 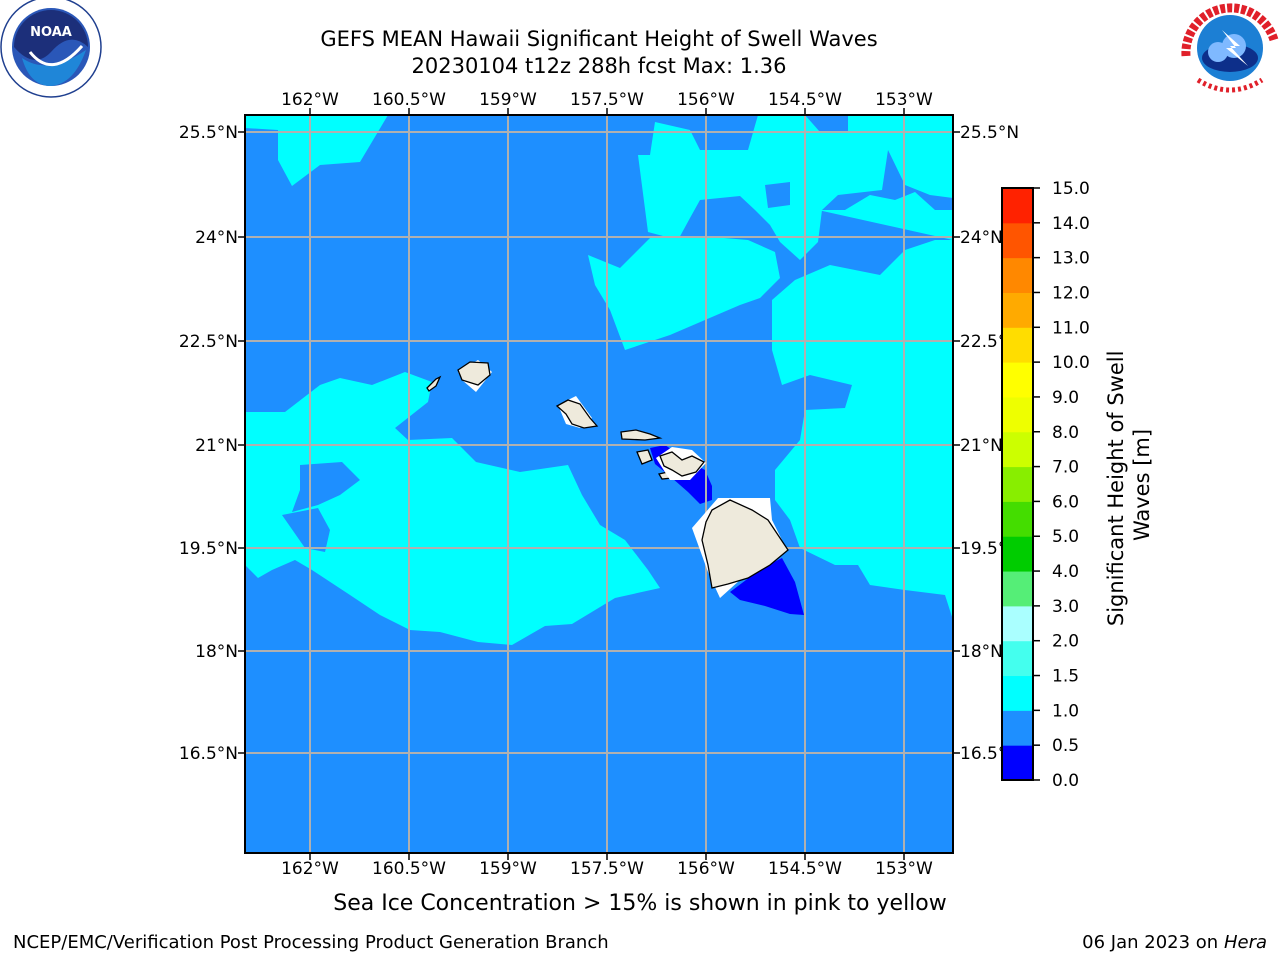 What do you see at coordinates (1065, 537) in the screenshot?
I see `colorbar-tick-label: 5.0` at bounding box center [1065, 537].